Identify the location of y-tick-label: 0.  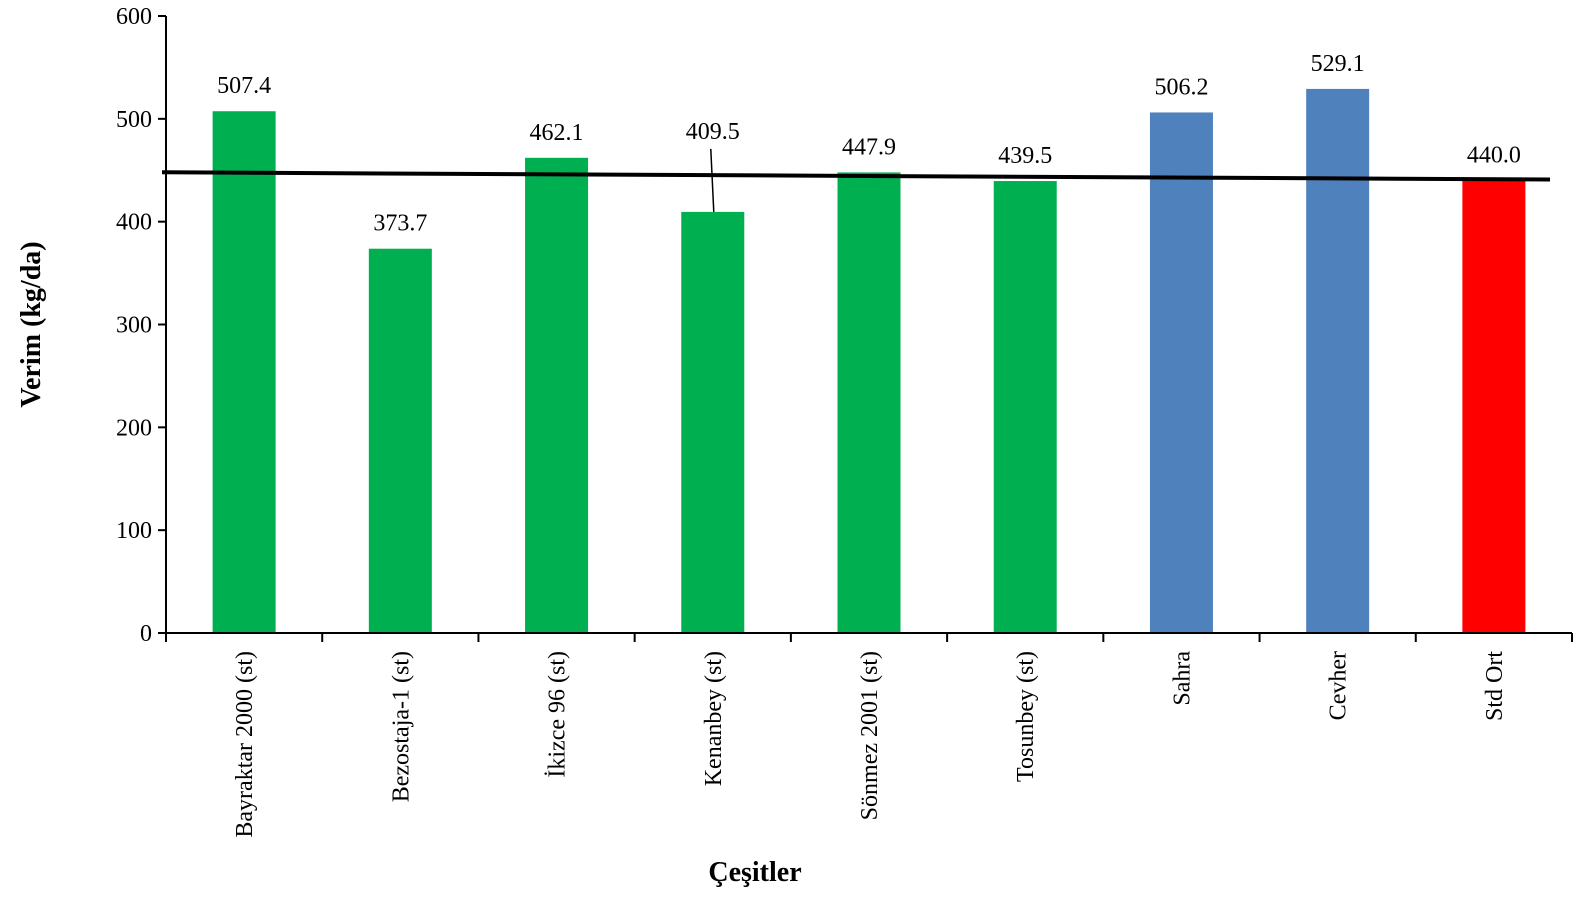
(146, 634).